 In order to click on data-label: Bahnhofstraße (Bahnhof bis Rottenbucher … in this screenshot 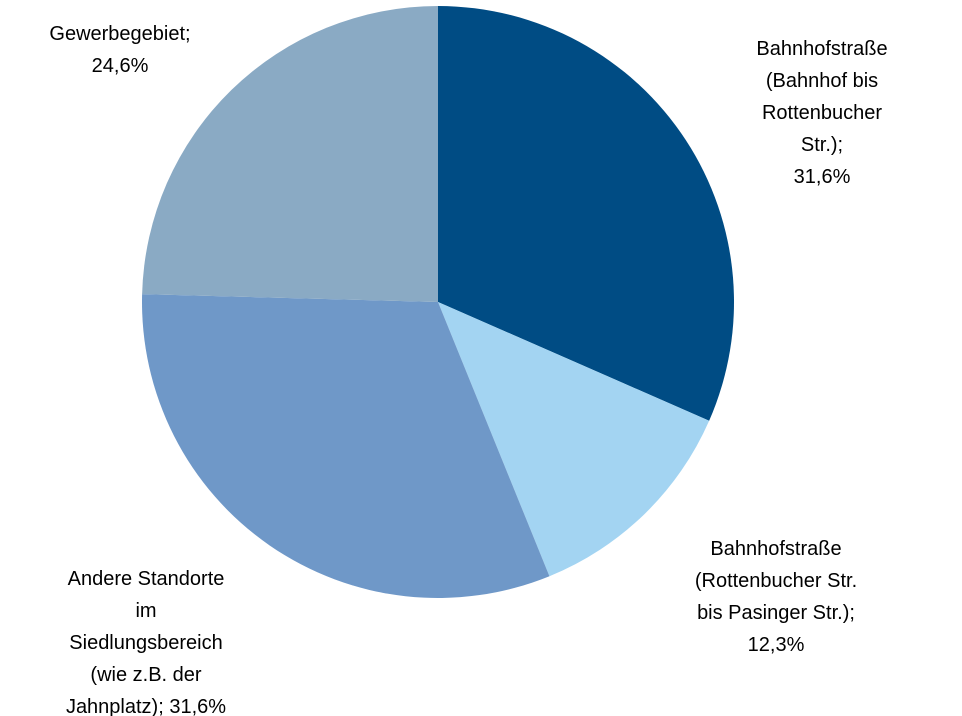, I will do `click(822, 113)`.